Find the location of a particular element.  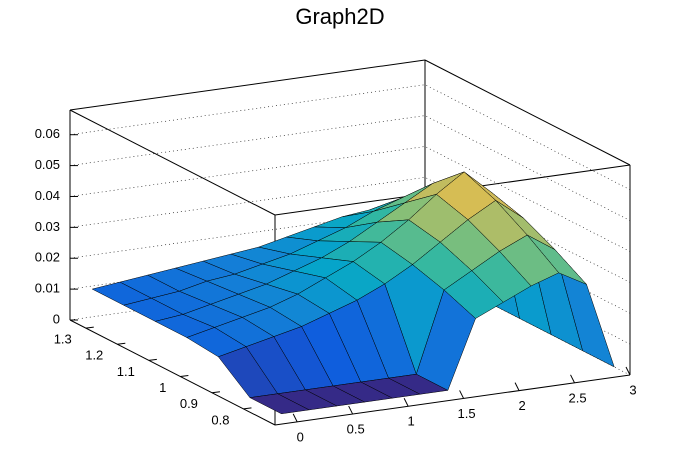

x-tick-label: 2 is located at coordinates (521, 405).